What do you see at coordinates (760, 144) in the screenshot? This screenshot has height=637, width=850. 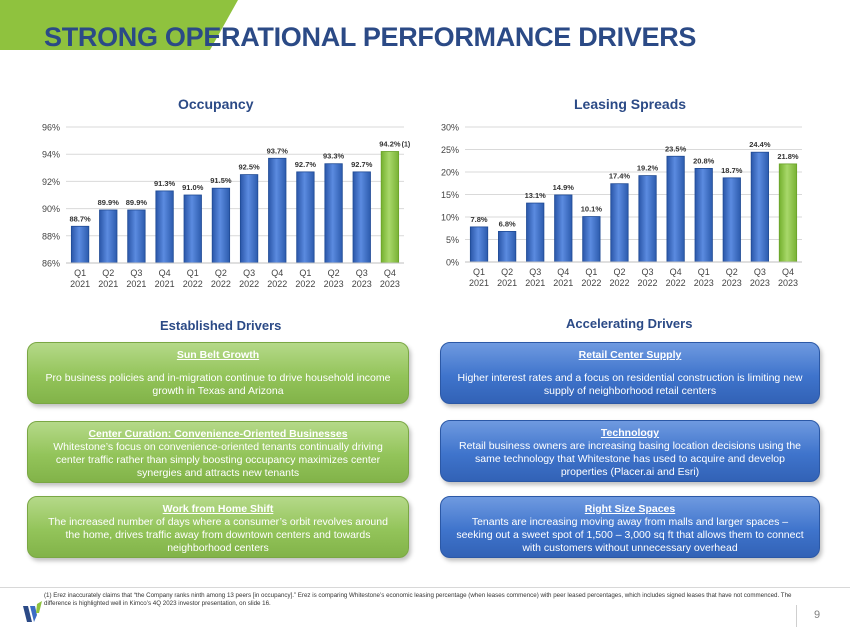 I see `data-label: 24.4%` at bounding box center [760, 144].